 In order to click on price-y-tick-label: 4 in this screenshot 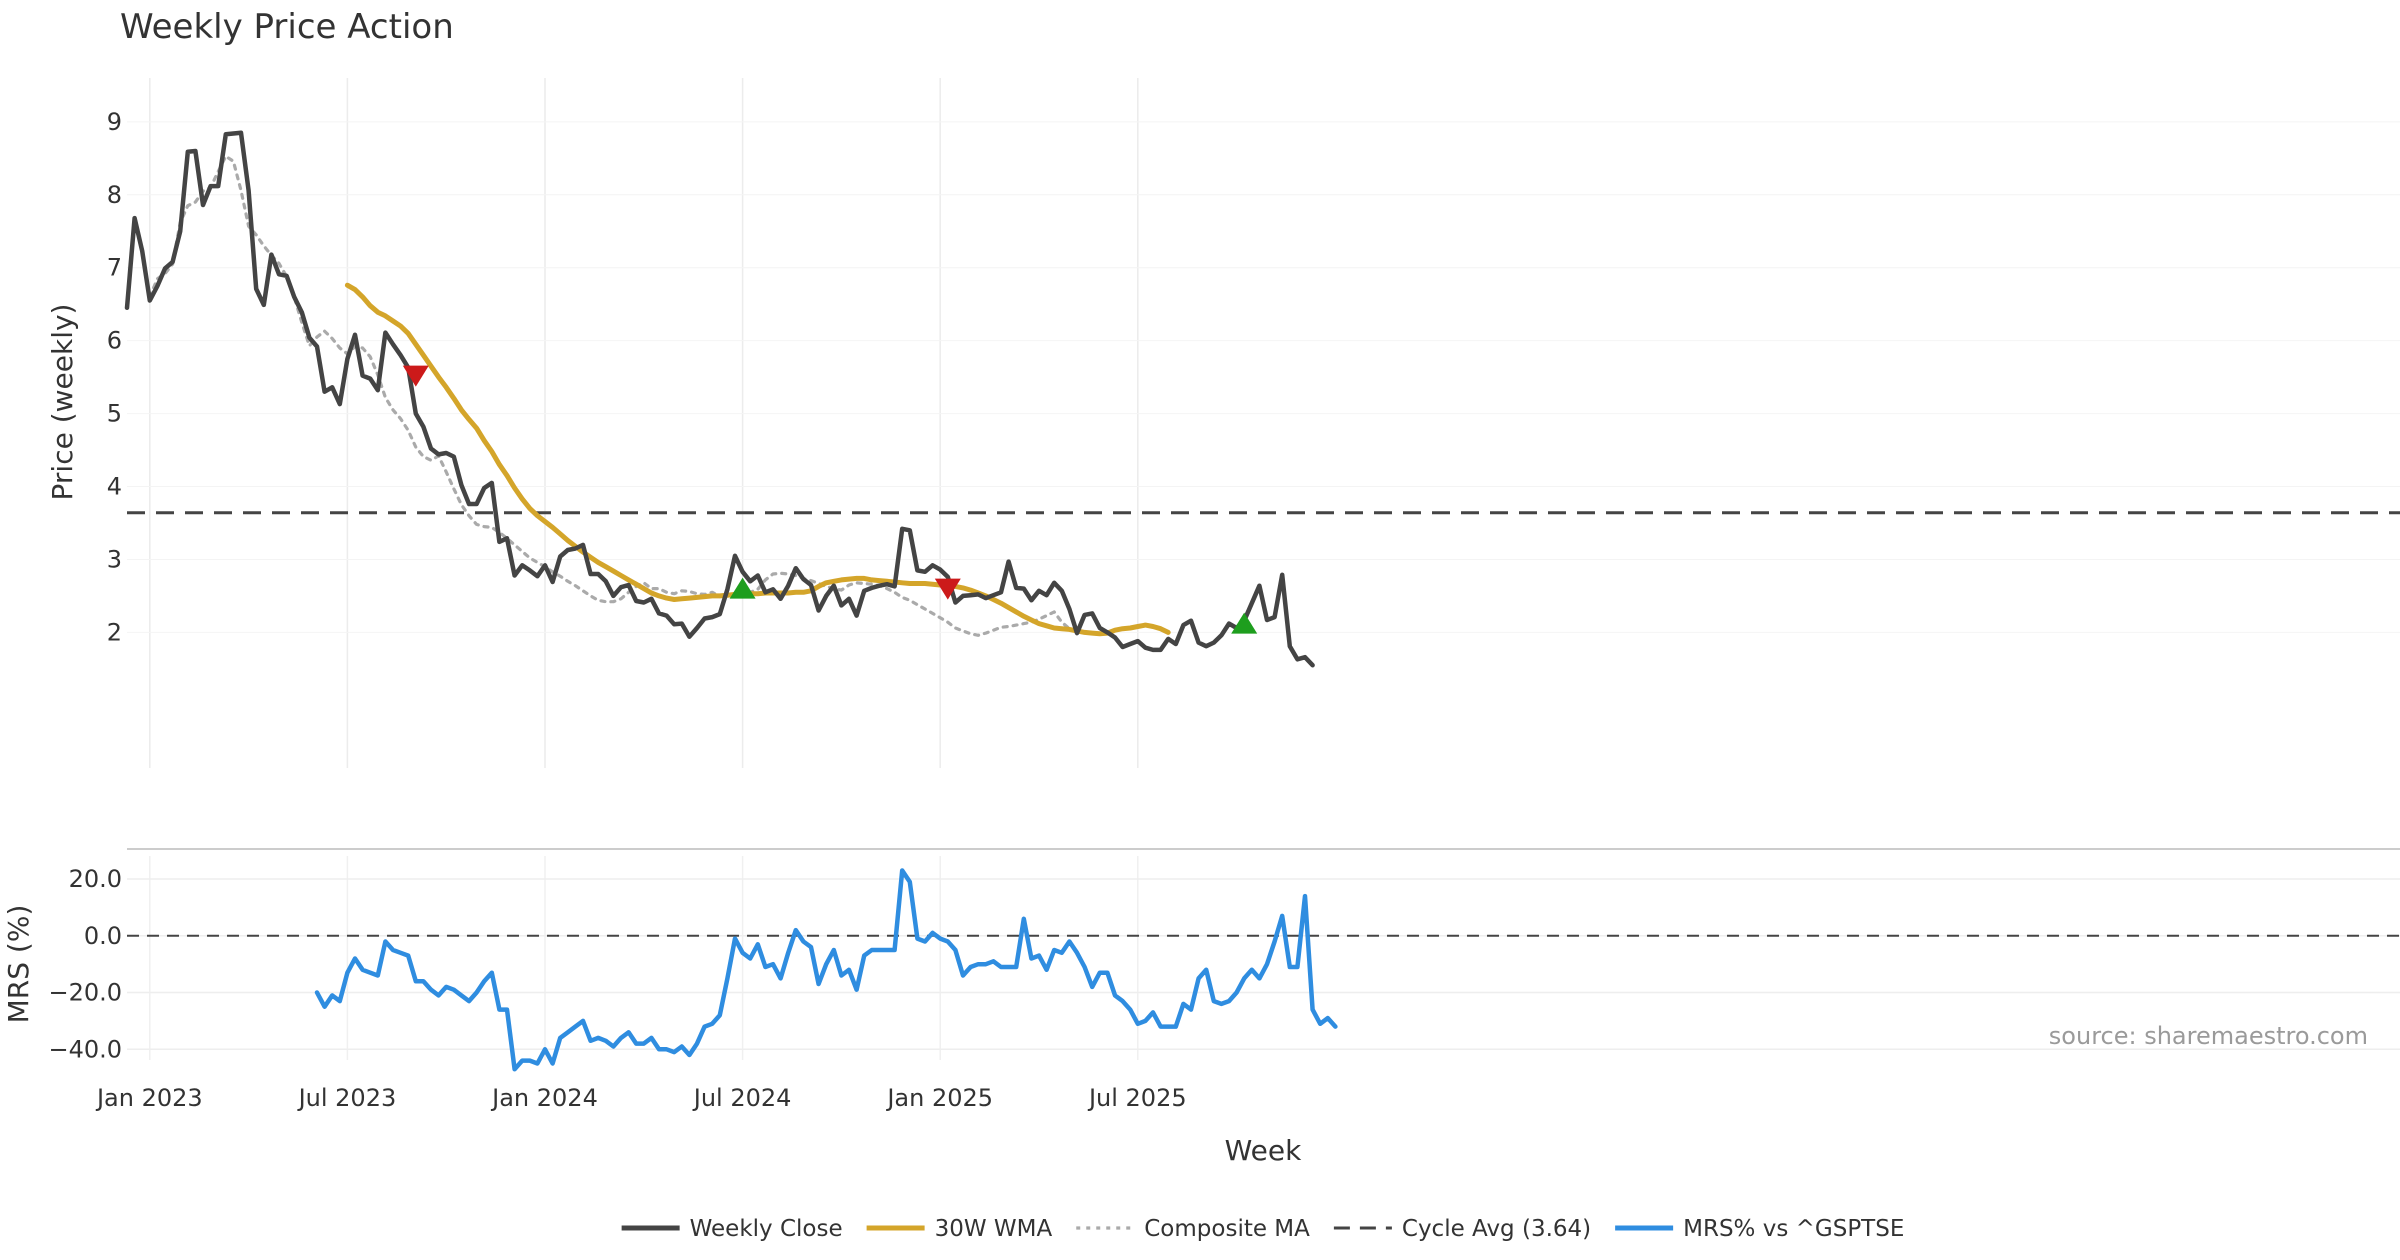, I will do `click(114, 487)`.